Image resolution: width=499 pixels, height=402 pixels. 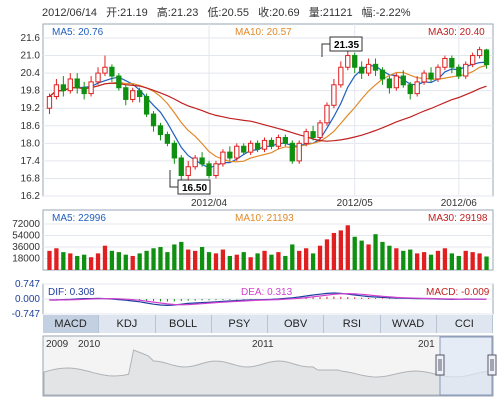 What do you see at coordinates (31, 108) in the screenshot?
I see `price-y-tick-label: 19.2` at bounding box center [31, 108].